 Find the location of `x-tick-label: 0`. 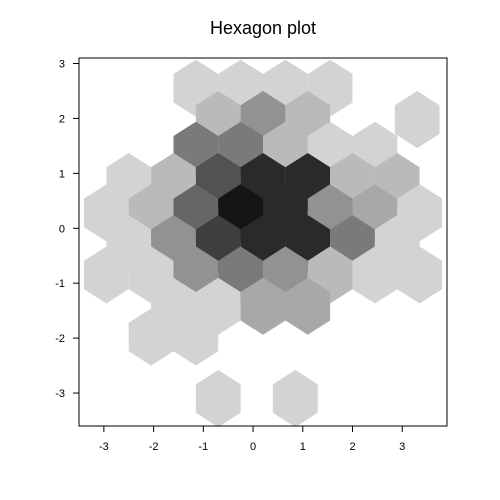

x-tick-label: 0 is located at coordinates (253, 447).